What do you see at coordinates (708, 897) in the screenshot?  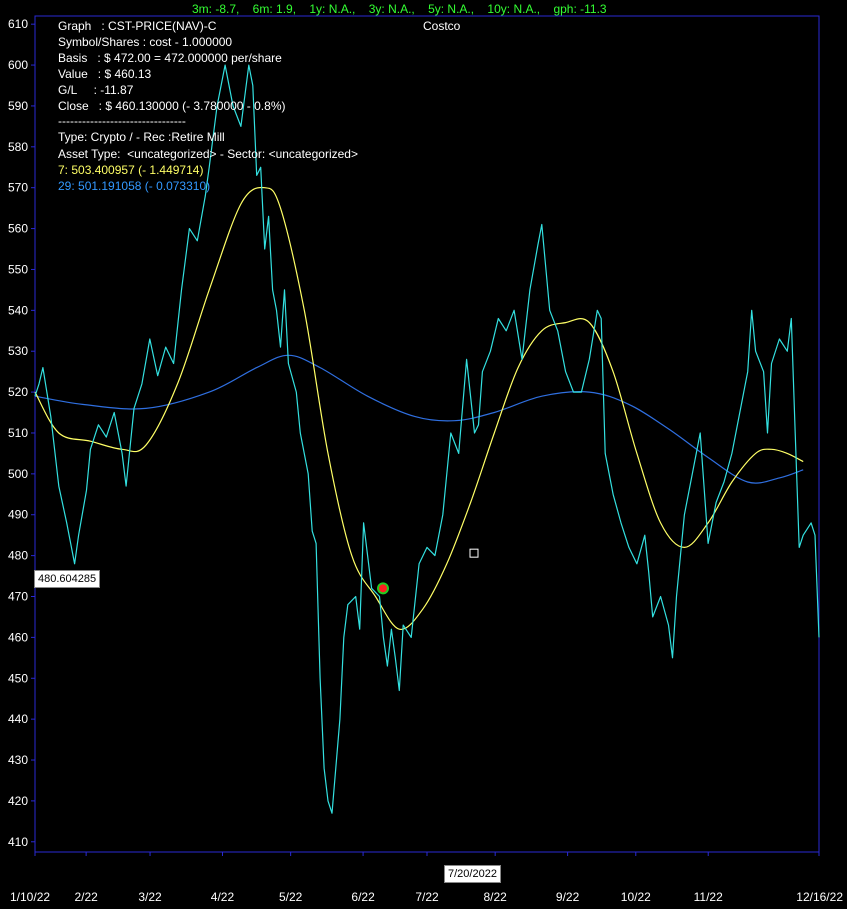 I see `x-tick-label: 11/22` at bounding box center [708, 897].